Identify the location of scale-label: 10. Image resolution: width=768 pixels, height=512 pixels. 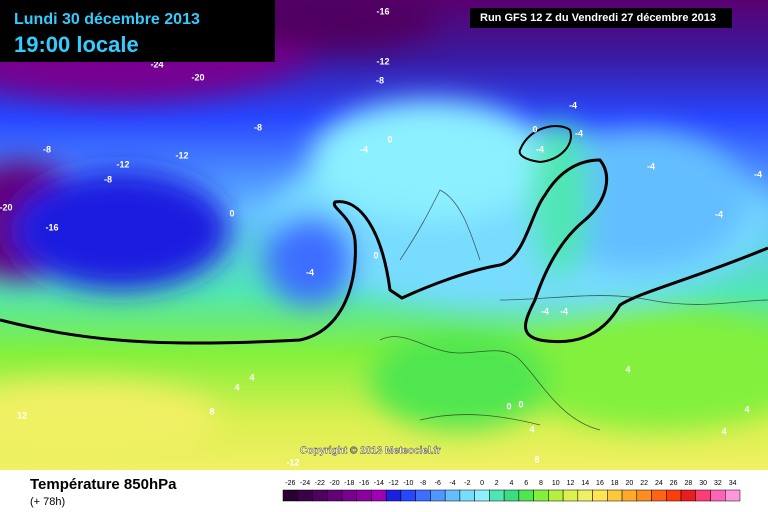
(556, 483).